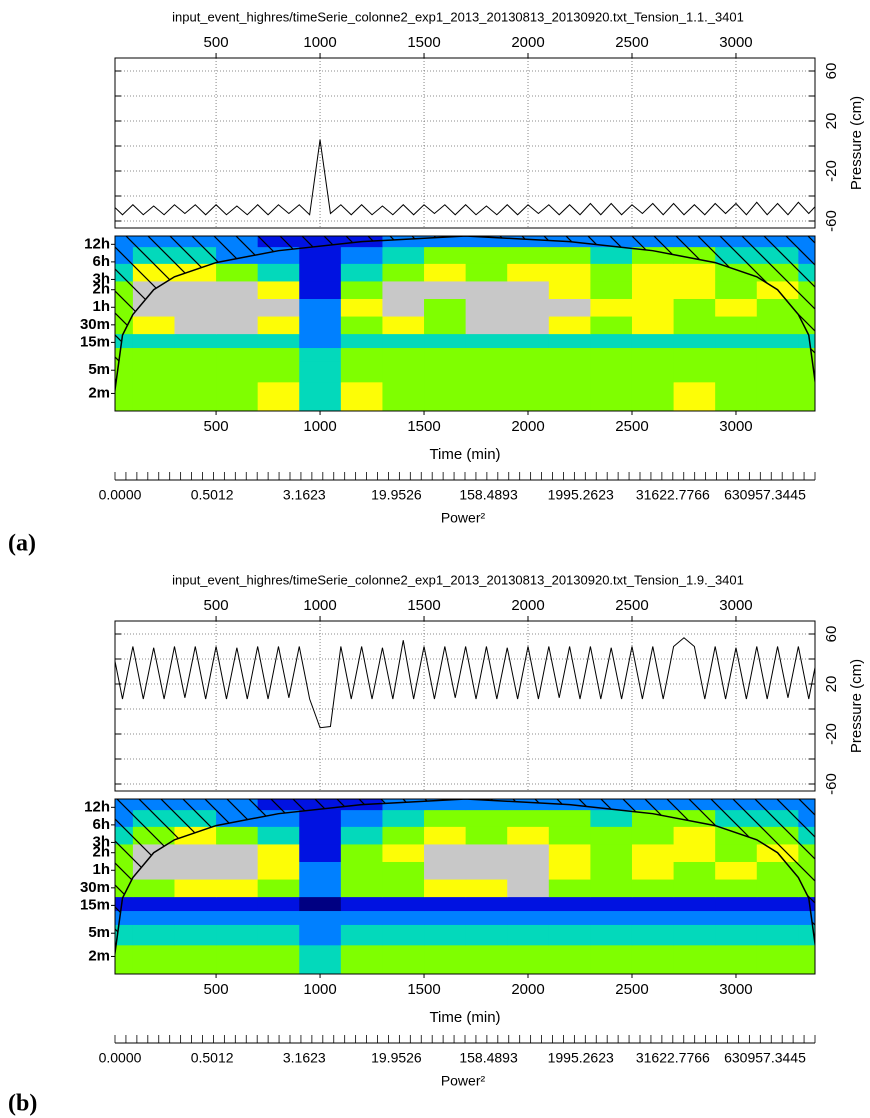 Image resolution: width=870 pixels, height=1118 pixels. Describe the element at coordinates (95, 341) in the screenshot. I see `y-tick-label: 15m` at that location.